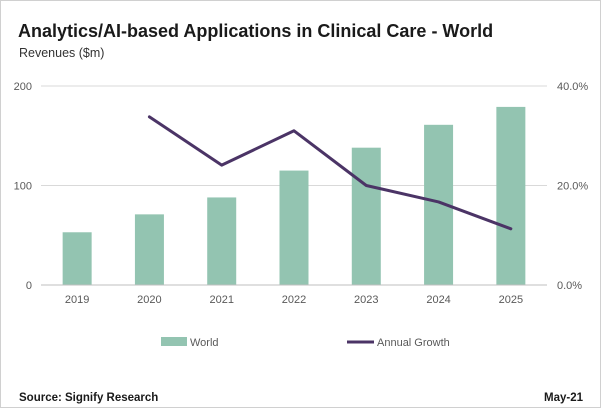 The height and width of the screenshot is (408, 601). I want to click on x-tick-label: 2023, so click(366, 300).